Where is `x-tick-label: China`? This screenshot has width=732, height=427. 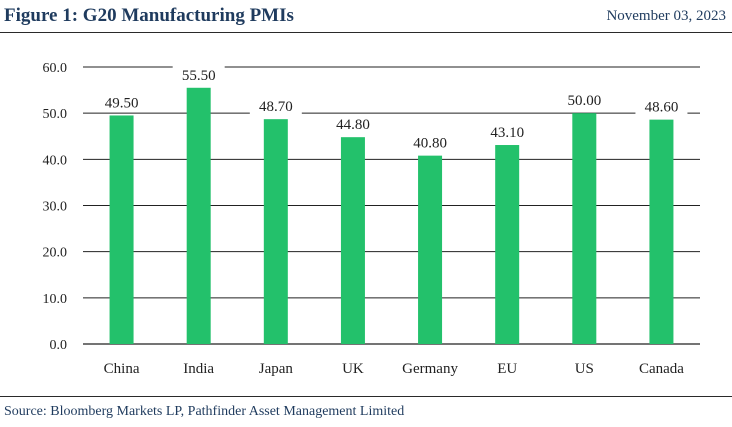 x-tick-label: China is located at coordinates (122, 369).